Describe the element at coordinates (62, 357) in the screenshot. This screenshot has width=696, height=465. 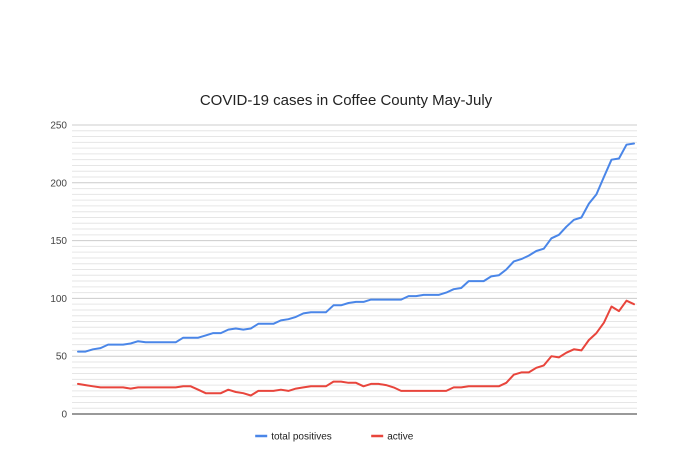
I see `y-tick-label: 50` at that location.